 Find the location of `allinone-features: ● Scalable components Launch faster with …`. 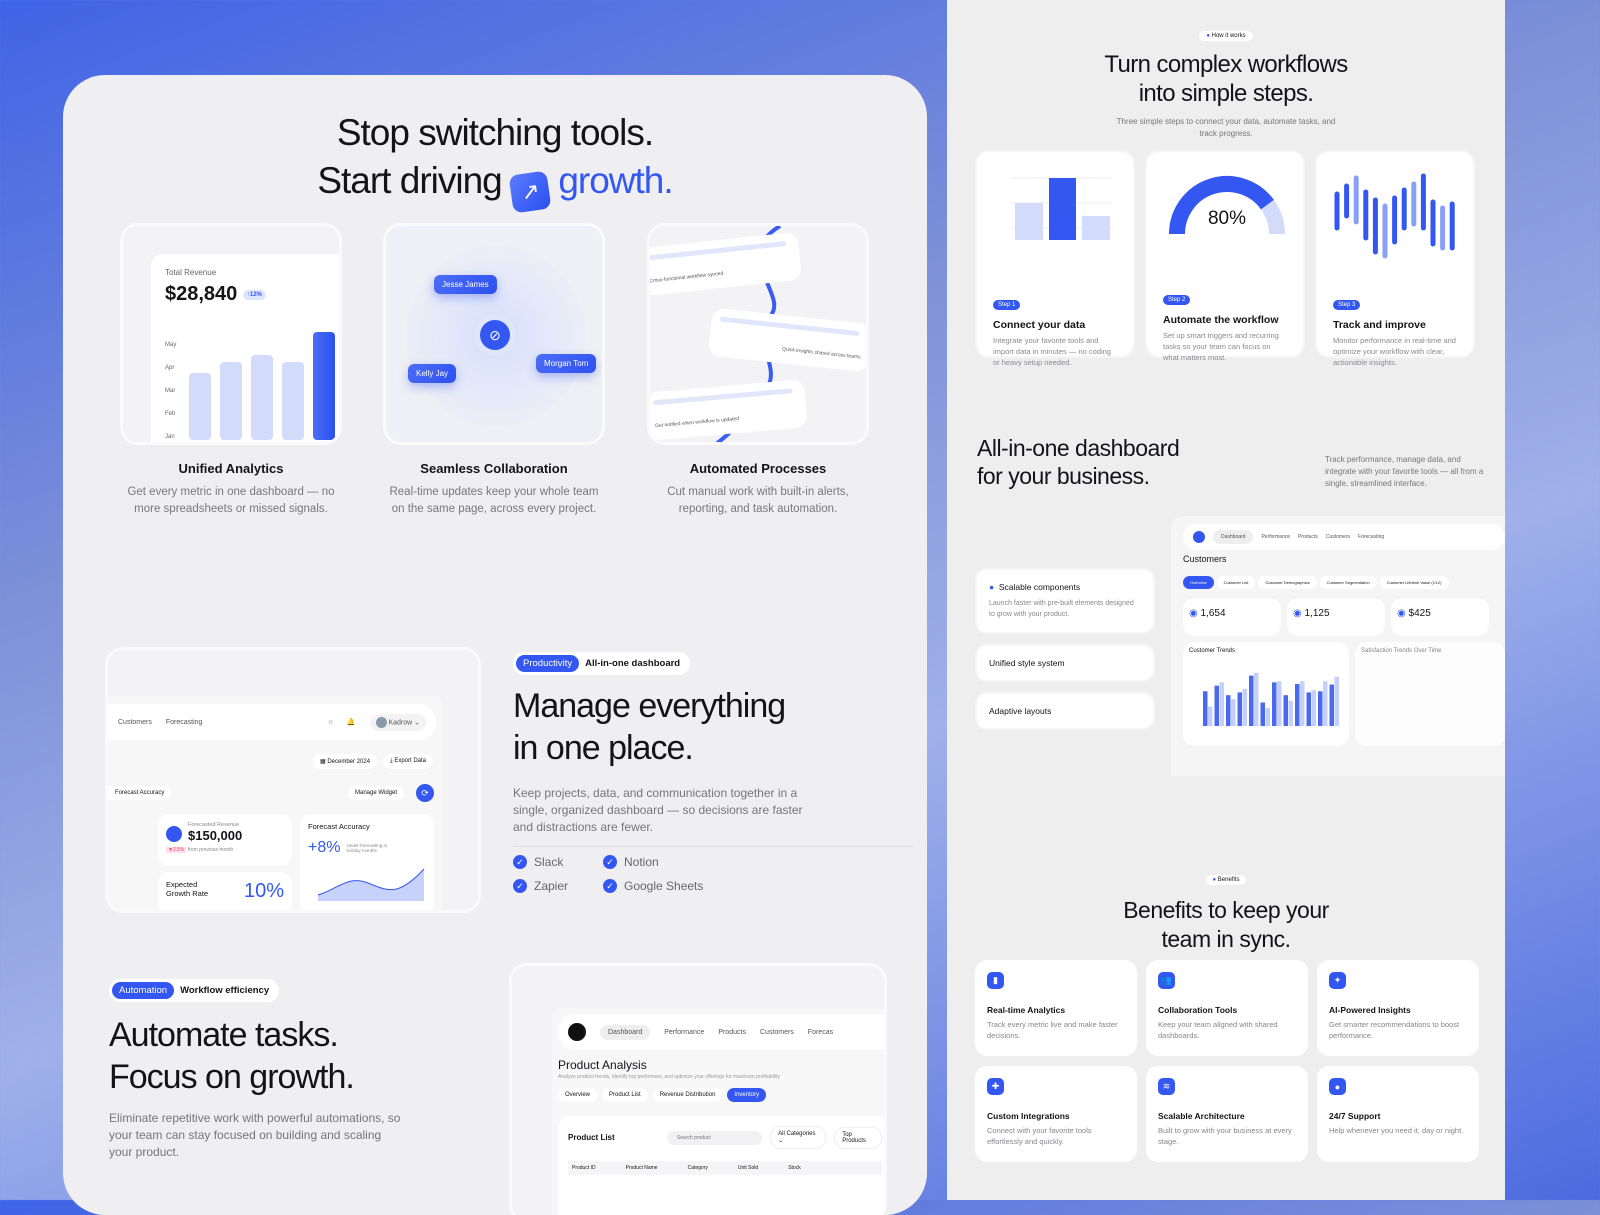

allinone-features: ● Scalable components Launch faster with … is located at coordinates (1065, 649).